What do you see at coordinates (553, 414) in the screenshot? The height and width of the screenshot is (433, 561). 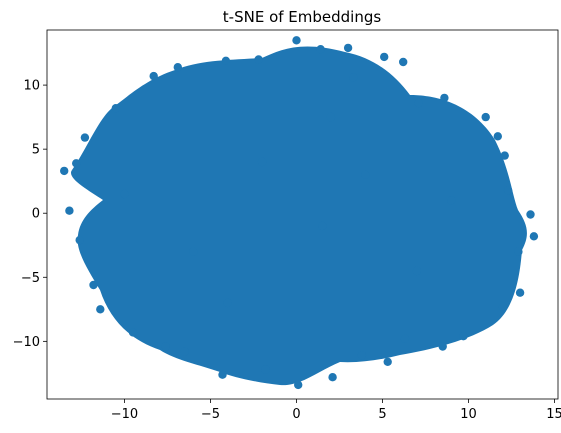 I see `x-tick-label: 15` at bounding box center [553, 414].